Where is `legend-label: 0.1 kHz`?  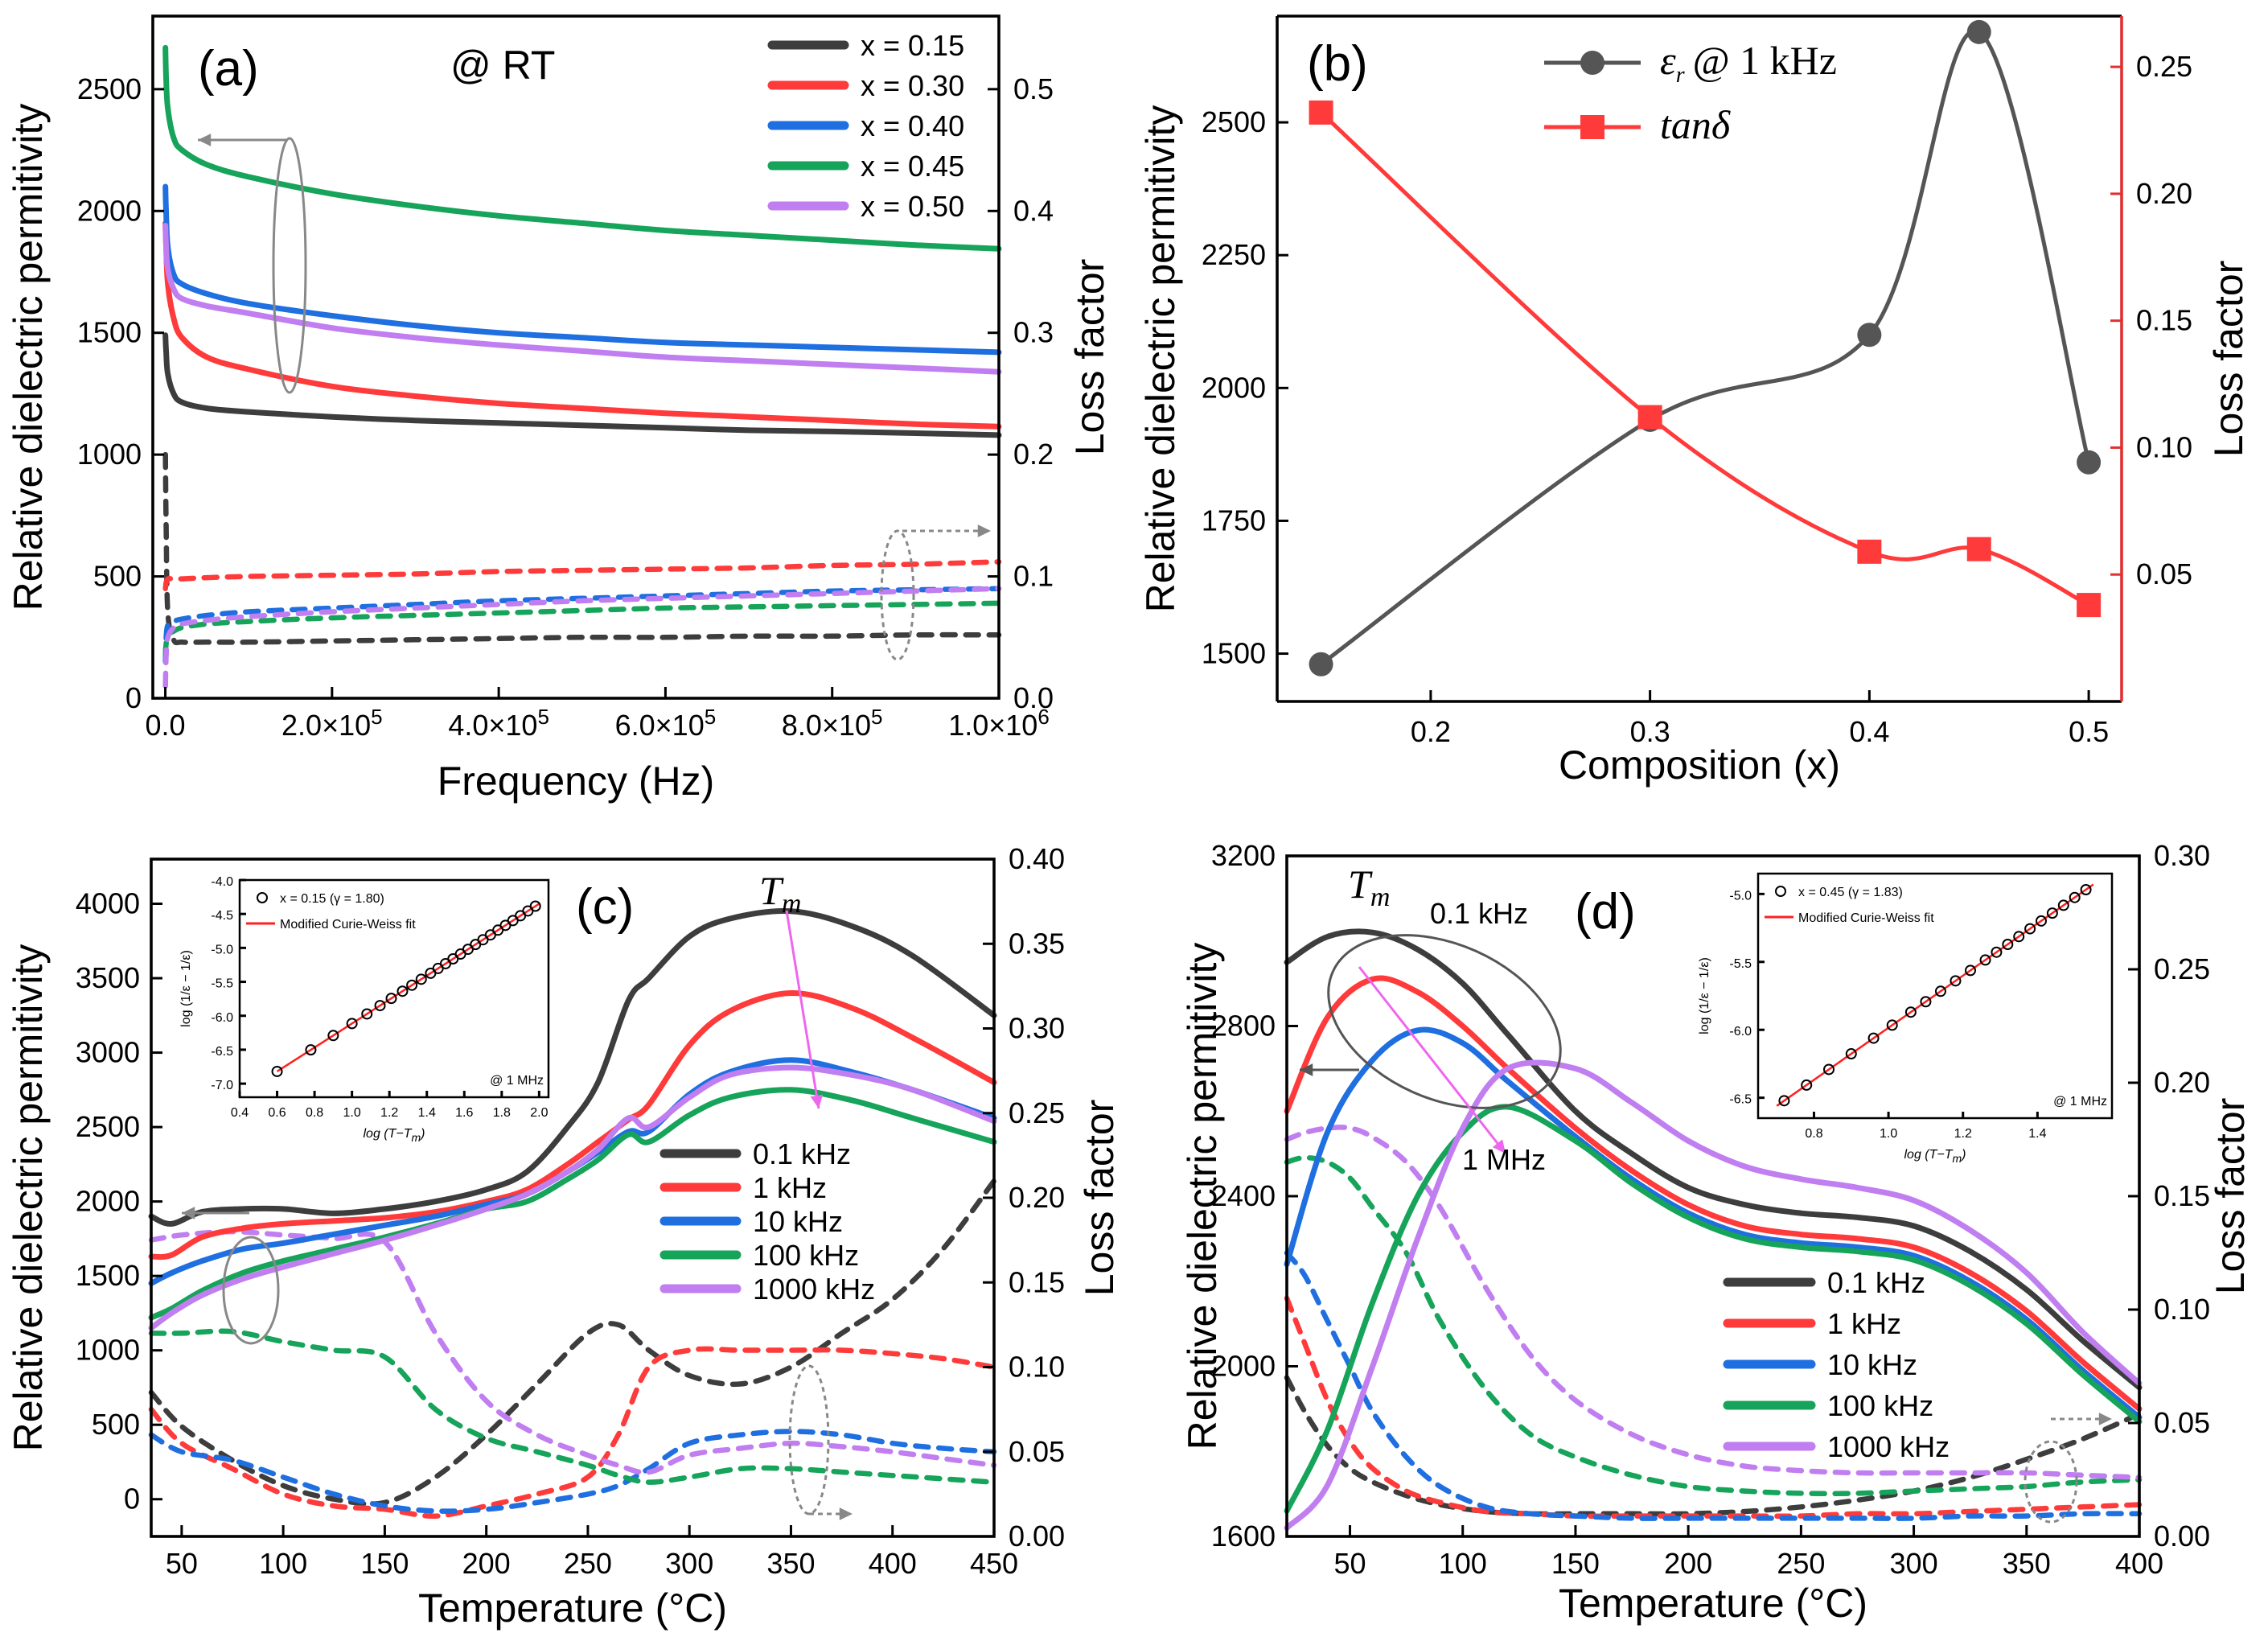
legend-label: 0.1 kHz is located at coordinates (802, 1153).